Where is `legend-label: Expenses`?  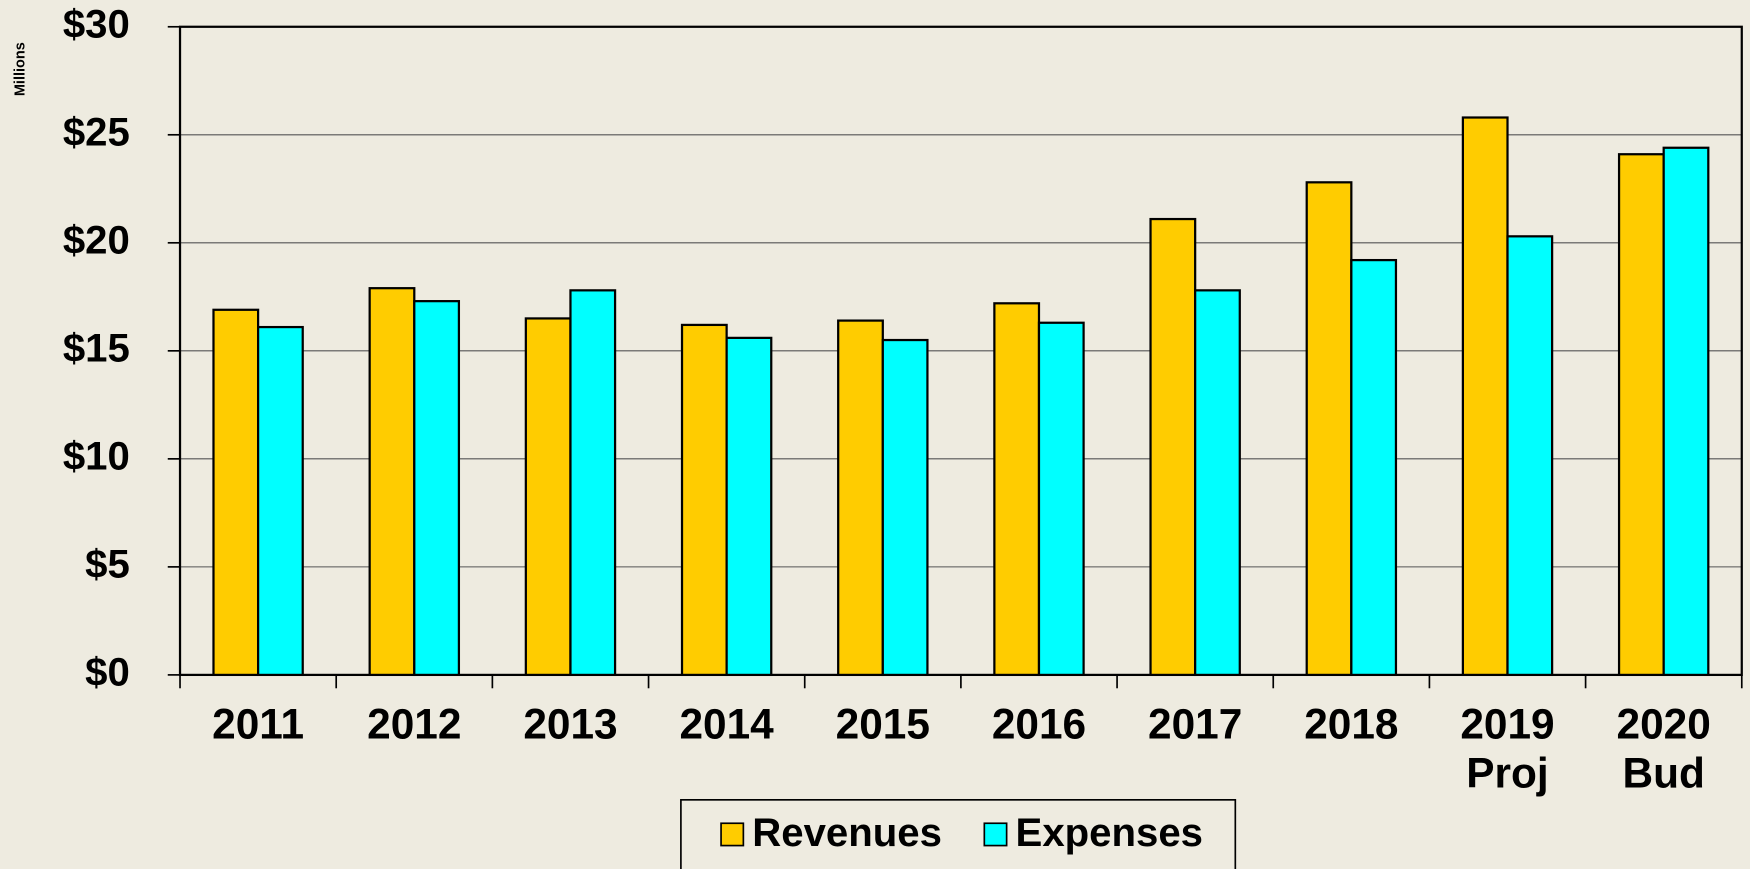
legend-label: Expenses is located at coordinates (1109, 832).